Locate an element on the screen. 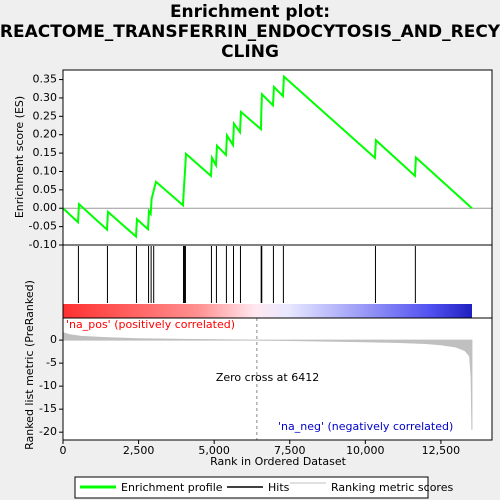 This screenshot has height=500, width=500. title: CLING is located at coordinates (250, 52).